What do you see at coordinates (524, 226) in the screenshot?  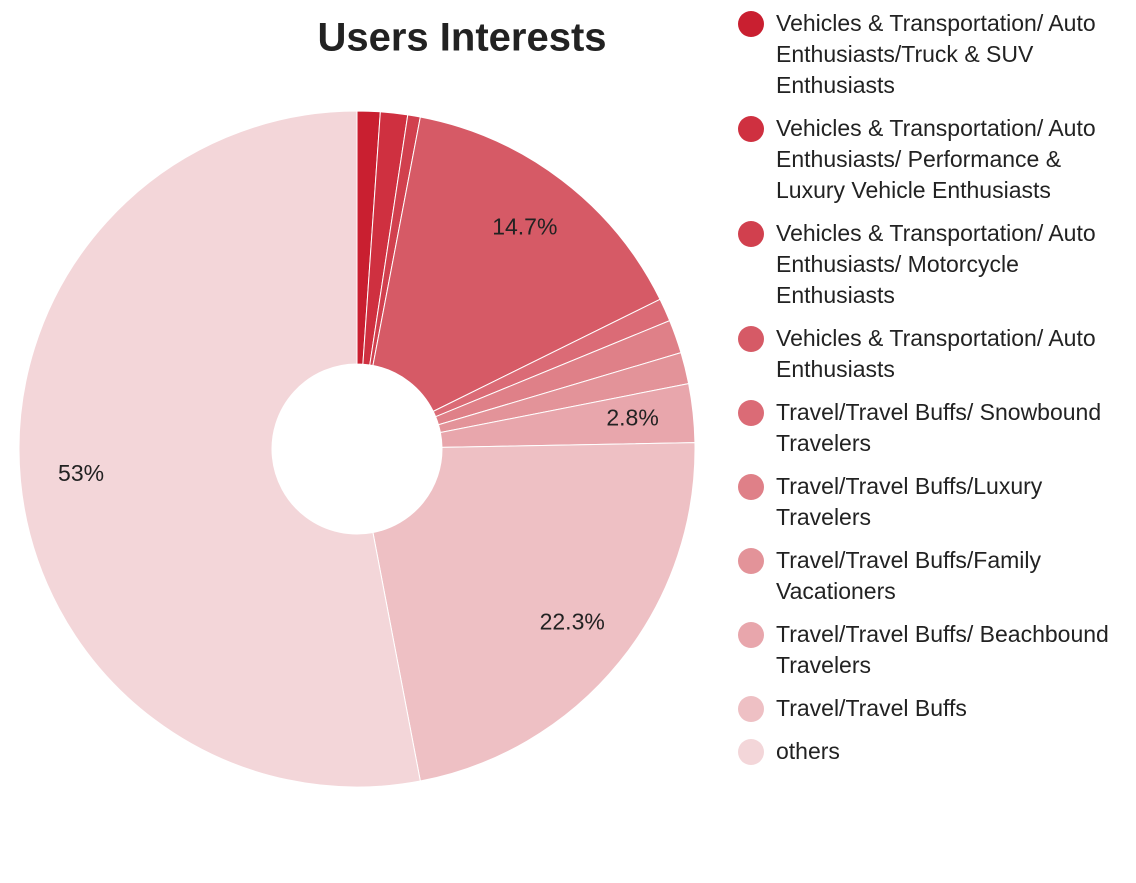 I see `data-label: 14.7%` at bounding box center [524, 226].